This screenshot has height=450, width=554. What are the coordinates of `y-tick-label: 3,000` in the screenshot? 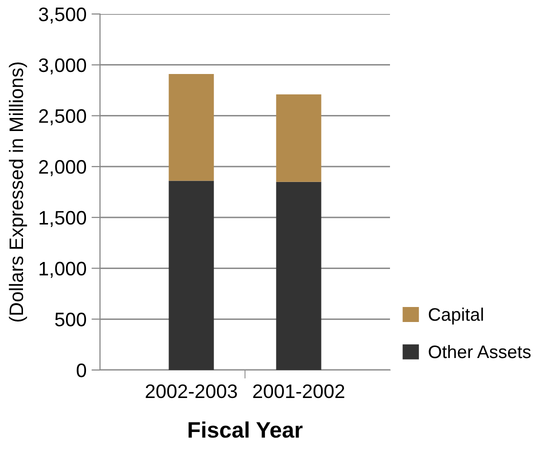 It's located at (62, 66).